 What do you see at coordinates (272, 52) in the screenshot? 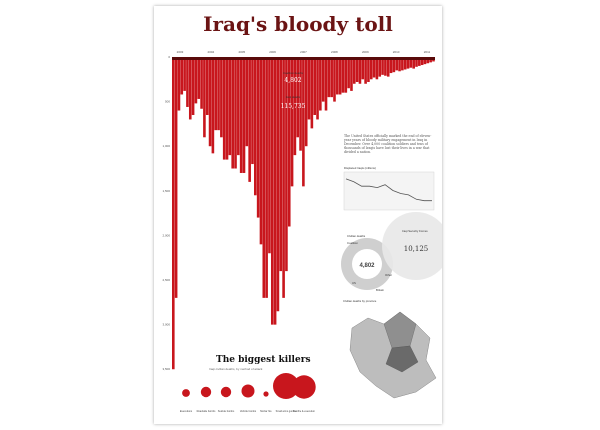
I see `year-tick-label: 2006` at bounding box center [272, 52].